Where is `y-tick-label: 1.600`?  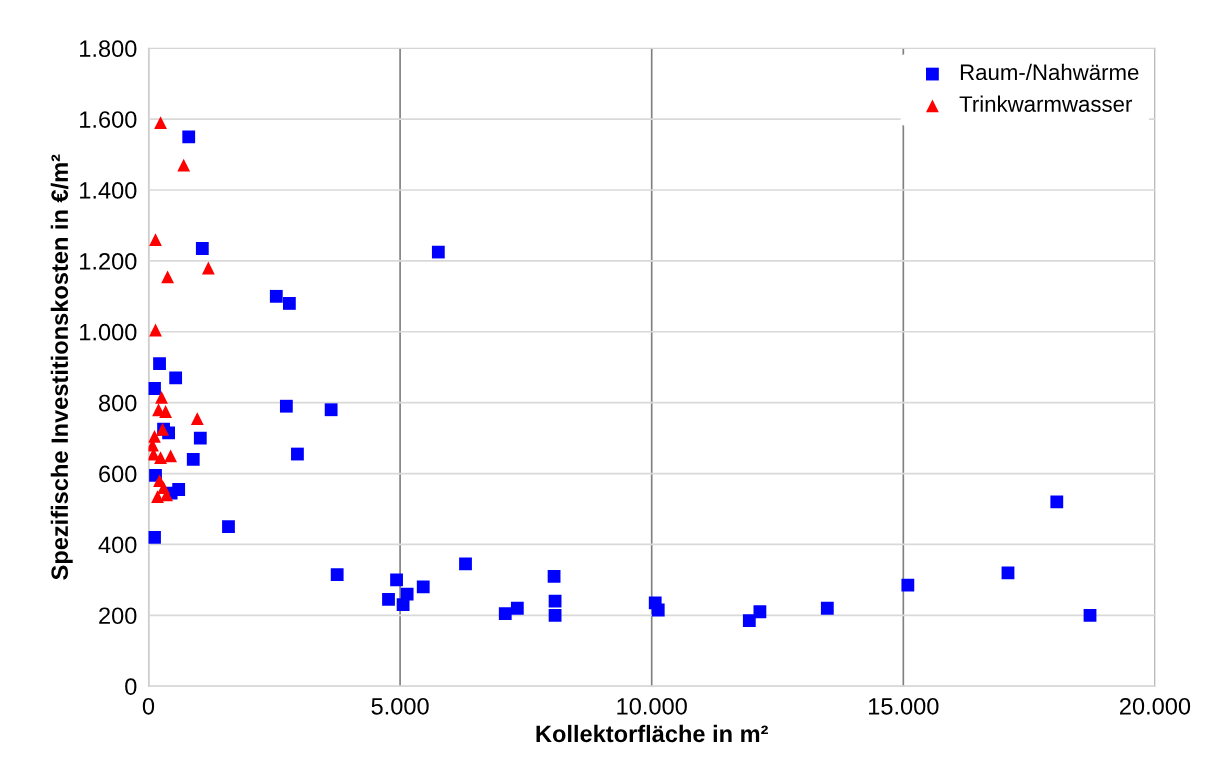 y-tick-label: 1.600 is located at coordinates (108, 119).